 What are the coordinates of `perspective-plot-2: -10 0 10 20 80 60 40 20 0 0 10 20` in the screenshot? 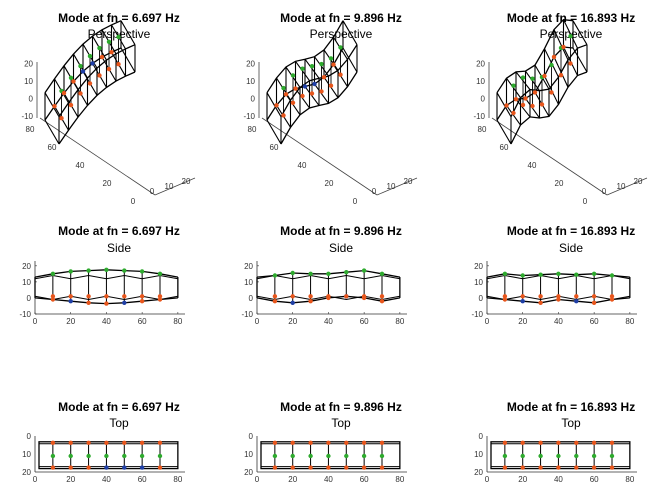 It's located at (330, 113).